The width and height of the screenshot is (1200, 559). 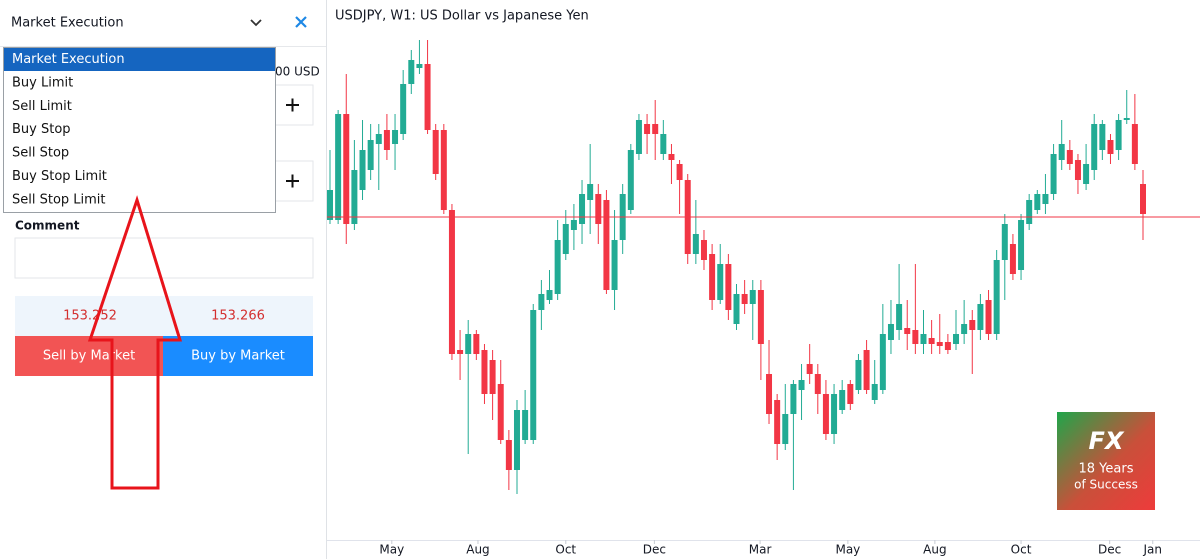 I want to click on option-highlight, so click(x=139, y=59).